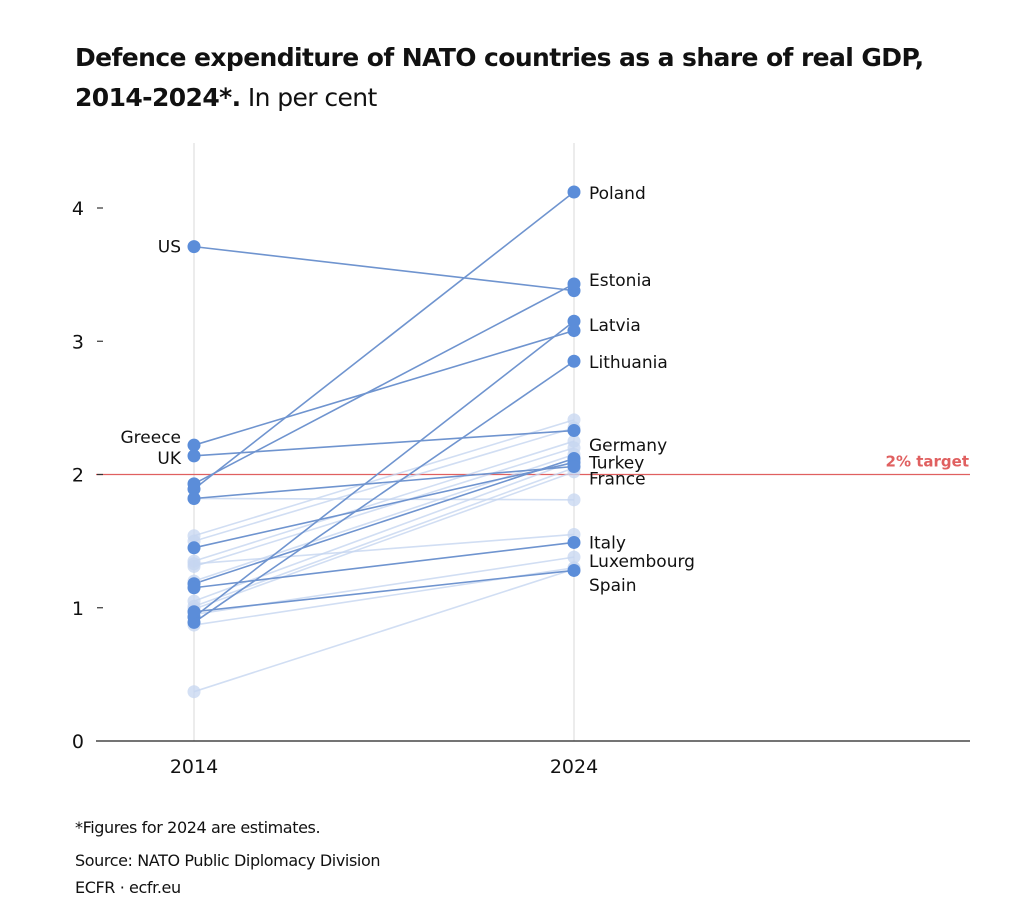 The height and width of the screenshot is (918, 1024). What do you see at coordinates (617, 479) in the screenshot?
I see `label-2024-france: France` at bounding box center [617, 479].